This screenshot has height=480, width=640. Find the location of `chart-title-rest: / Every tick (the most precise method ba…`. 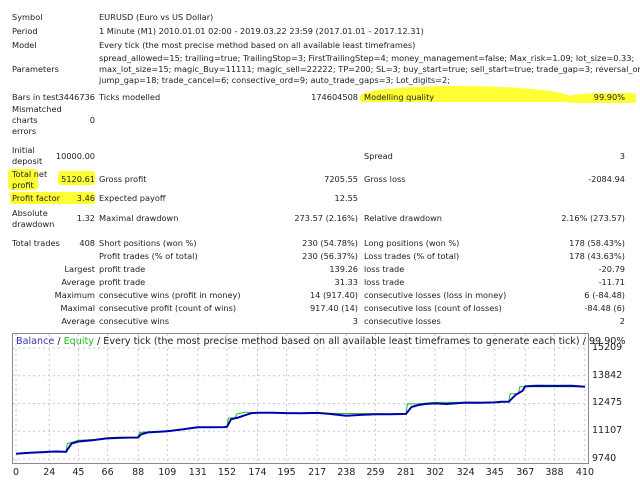

chart-title-rest: / Every tick (the most precise method ba… is located at coordinates (359, 341).